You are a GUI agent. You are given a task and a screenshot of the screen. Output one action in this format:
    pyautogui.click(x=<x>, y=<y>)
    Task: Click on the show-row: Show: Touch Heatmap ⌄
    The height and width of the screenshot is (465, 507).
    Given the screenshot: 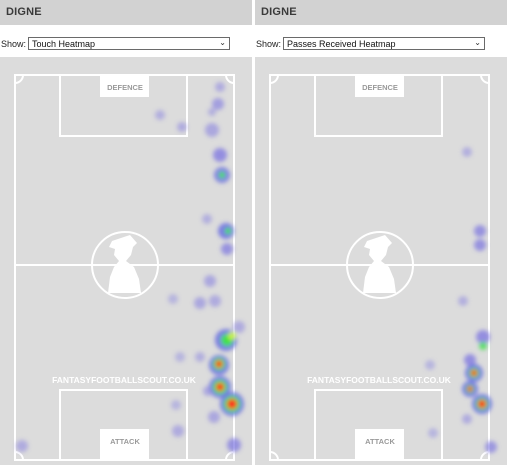 What is the action you would take?
    pyautogui.click(x=126, y=45)
    